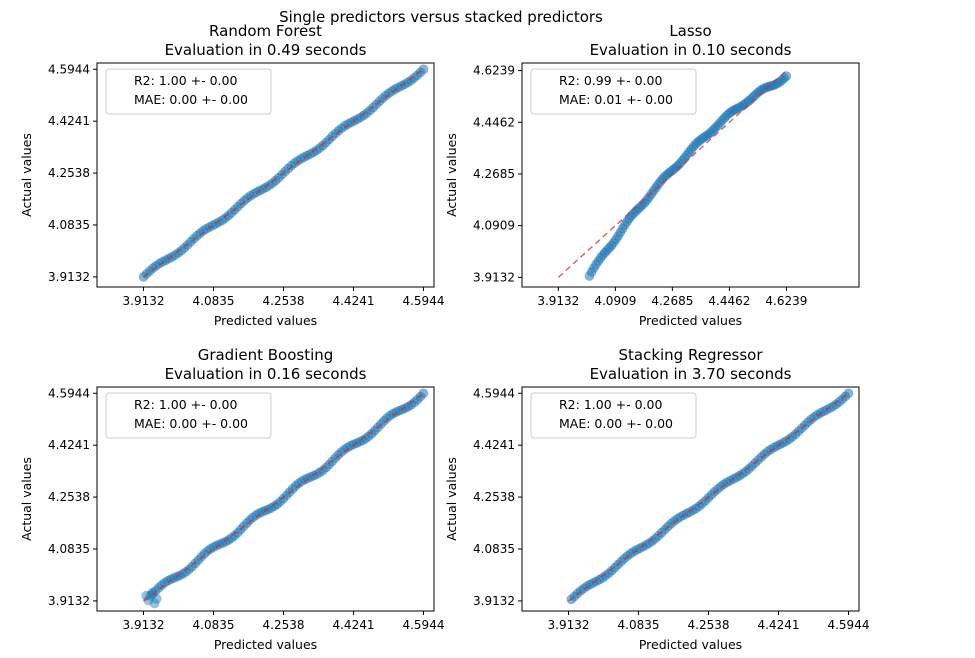 The height and width of the screenshot is (658, 975). I want to click on gradient-boosting-diagonal-line, so click(283, 497).